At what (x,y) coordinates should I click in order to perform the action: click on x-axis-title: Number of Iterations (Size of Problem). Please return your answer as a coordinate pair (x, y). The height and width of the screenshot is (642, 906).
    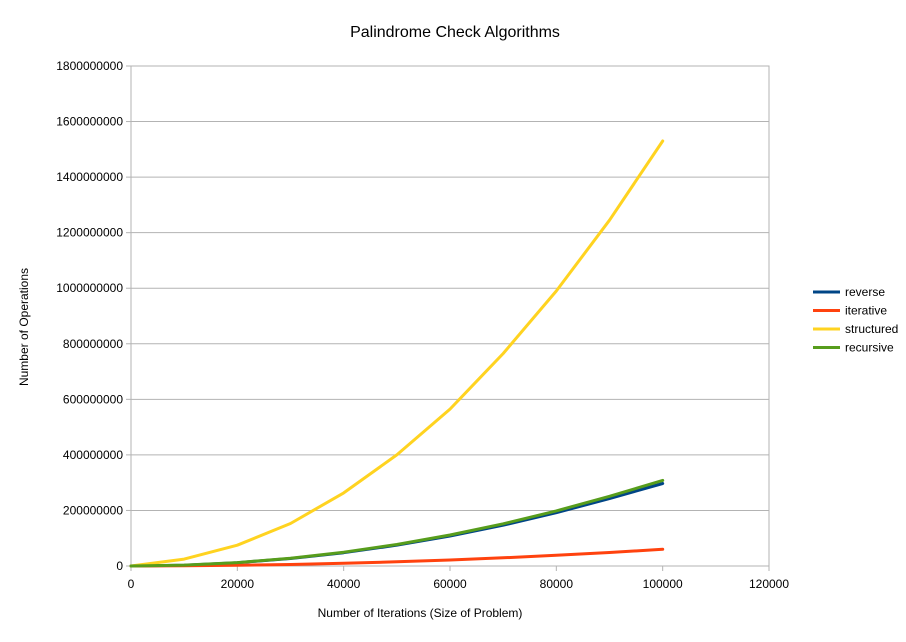
    Looking at the image, I should click on (420, 613).